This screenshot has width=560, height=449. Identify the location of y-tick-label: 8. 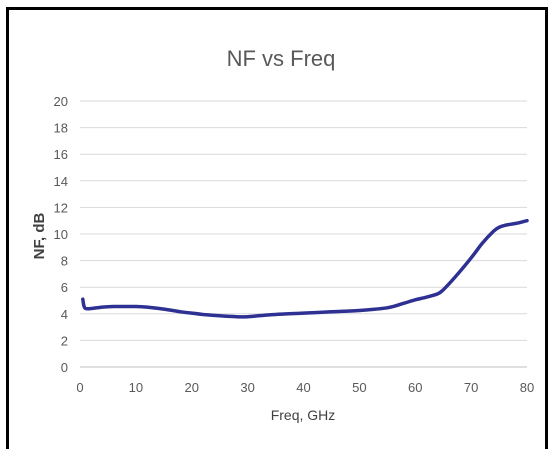
(64, 261).